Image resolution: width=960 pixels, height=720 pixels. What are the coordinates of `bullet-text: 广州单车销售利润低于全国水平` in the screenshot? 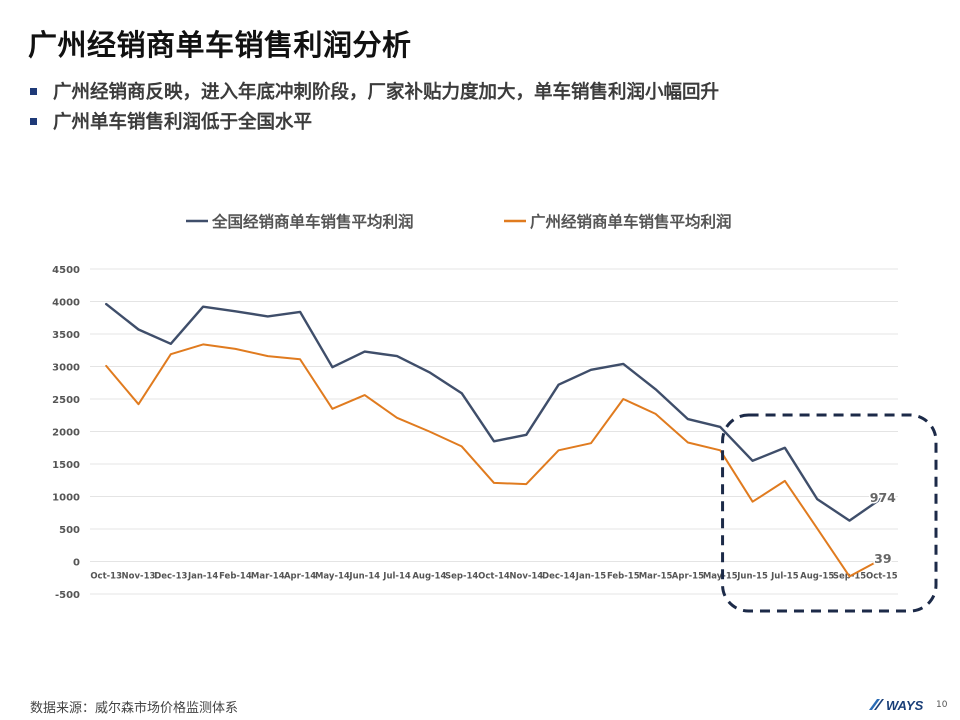 It's located at (183, 122).